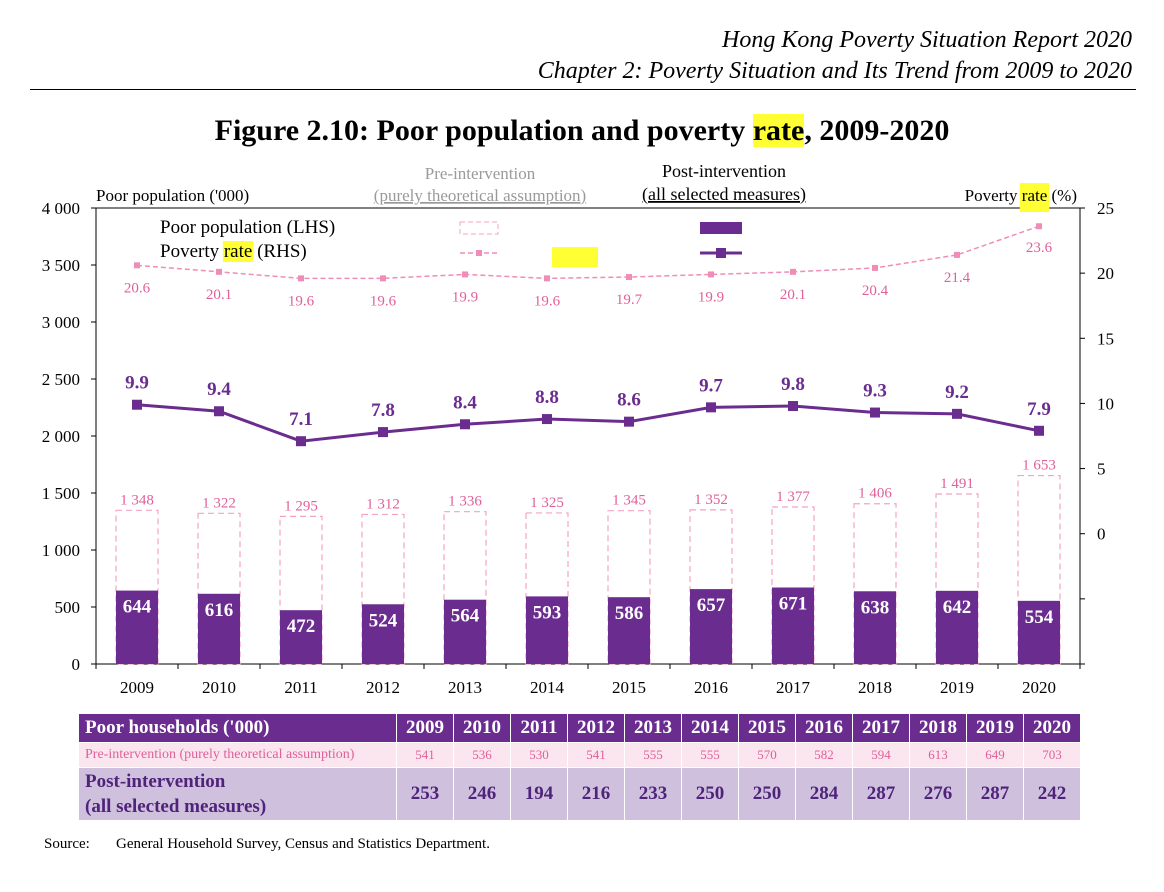 Image resolution: width=1164 pixels, height=892 pixels. I want to click on y-left-tick-label: 3 500, so click(61, 265).